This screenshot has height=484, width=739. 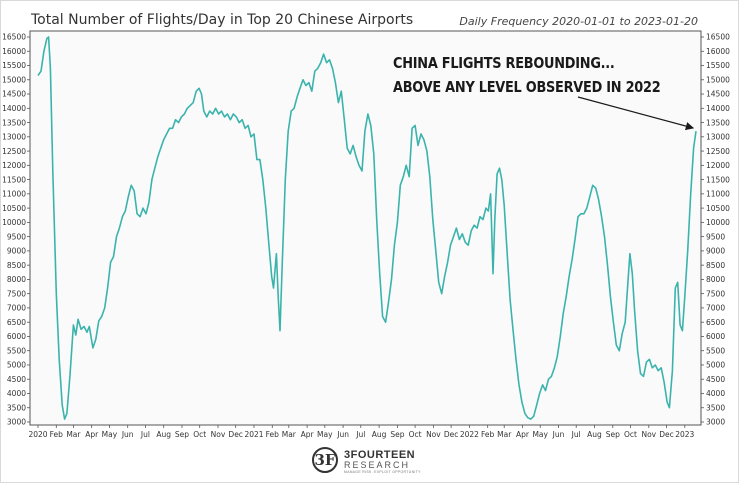 What do you see at coordinates (469, 434) in the screenshot?
I see `x-tick-label: 2022` at bounding box center [469, 434].